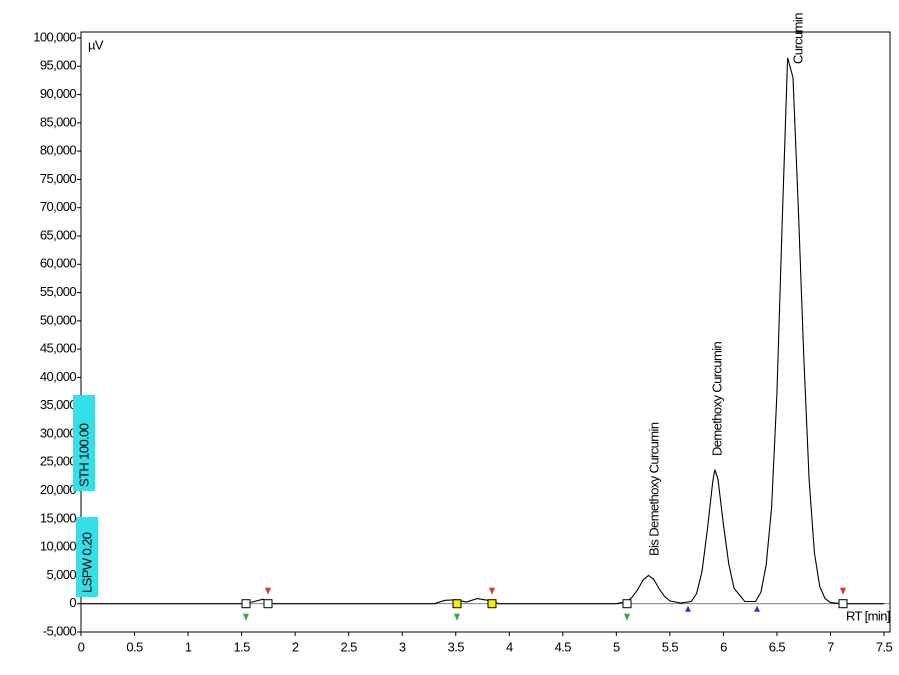  Describe the element at coordinates (58, 348) in the screenshot. I see `y-tick-label: 45,000` at that location.